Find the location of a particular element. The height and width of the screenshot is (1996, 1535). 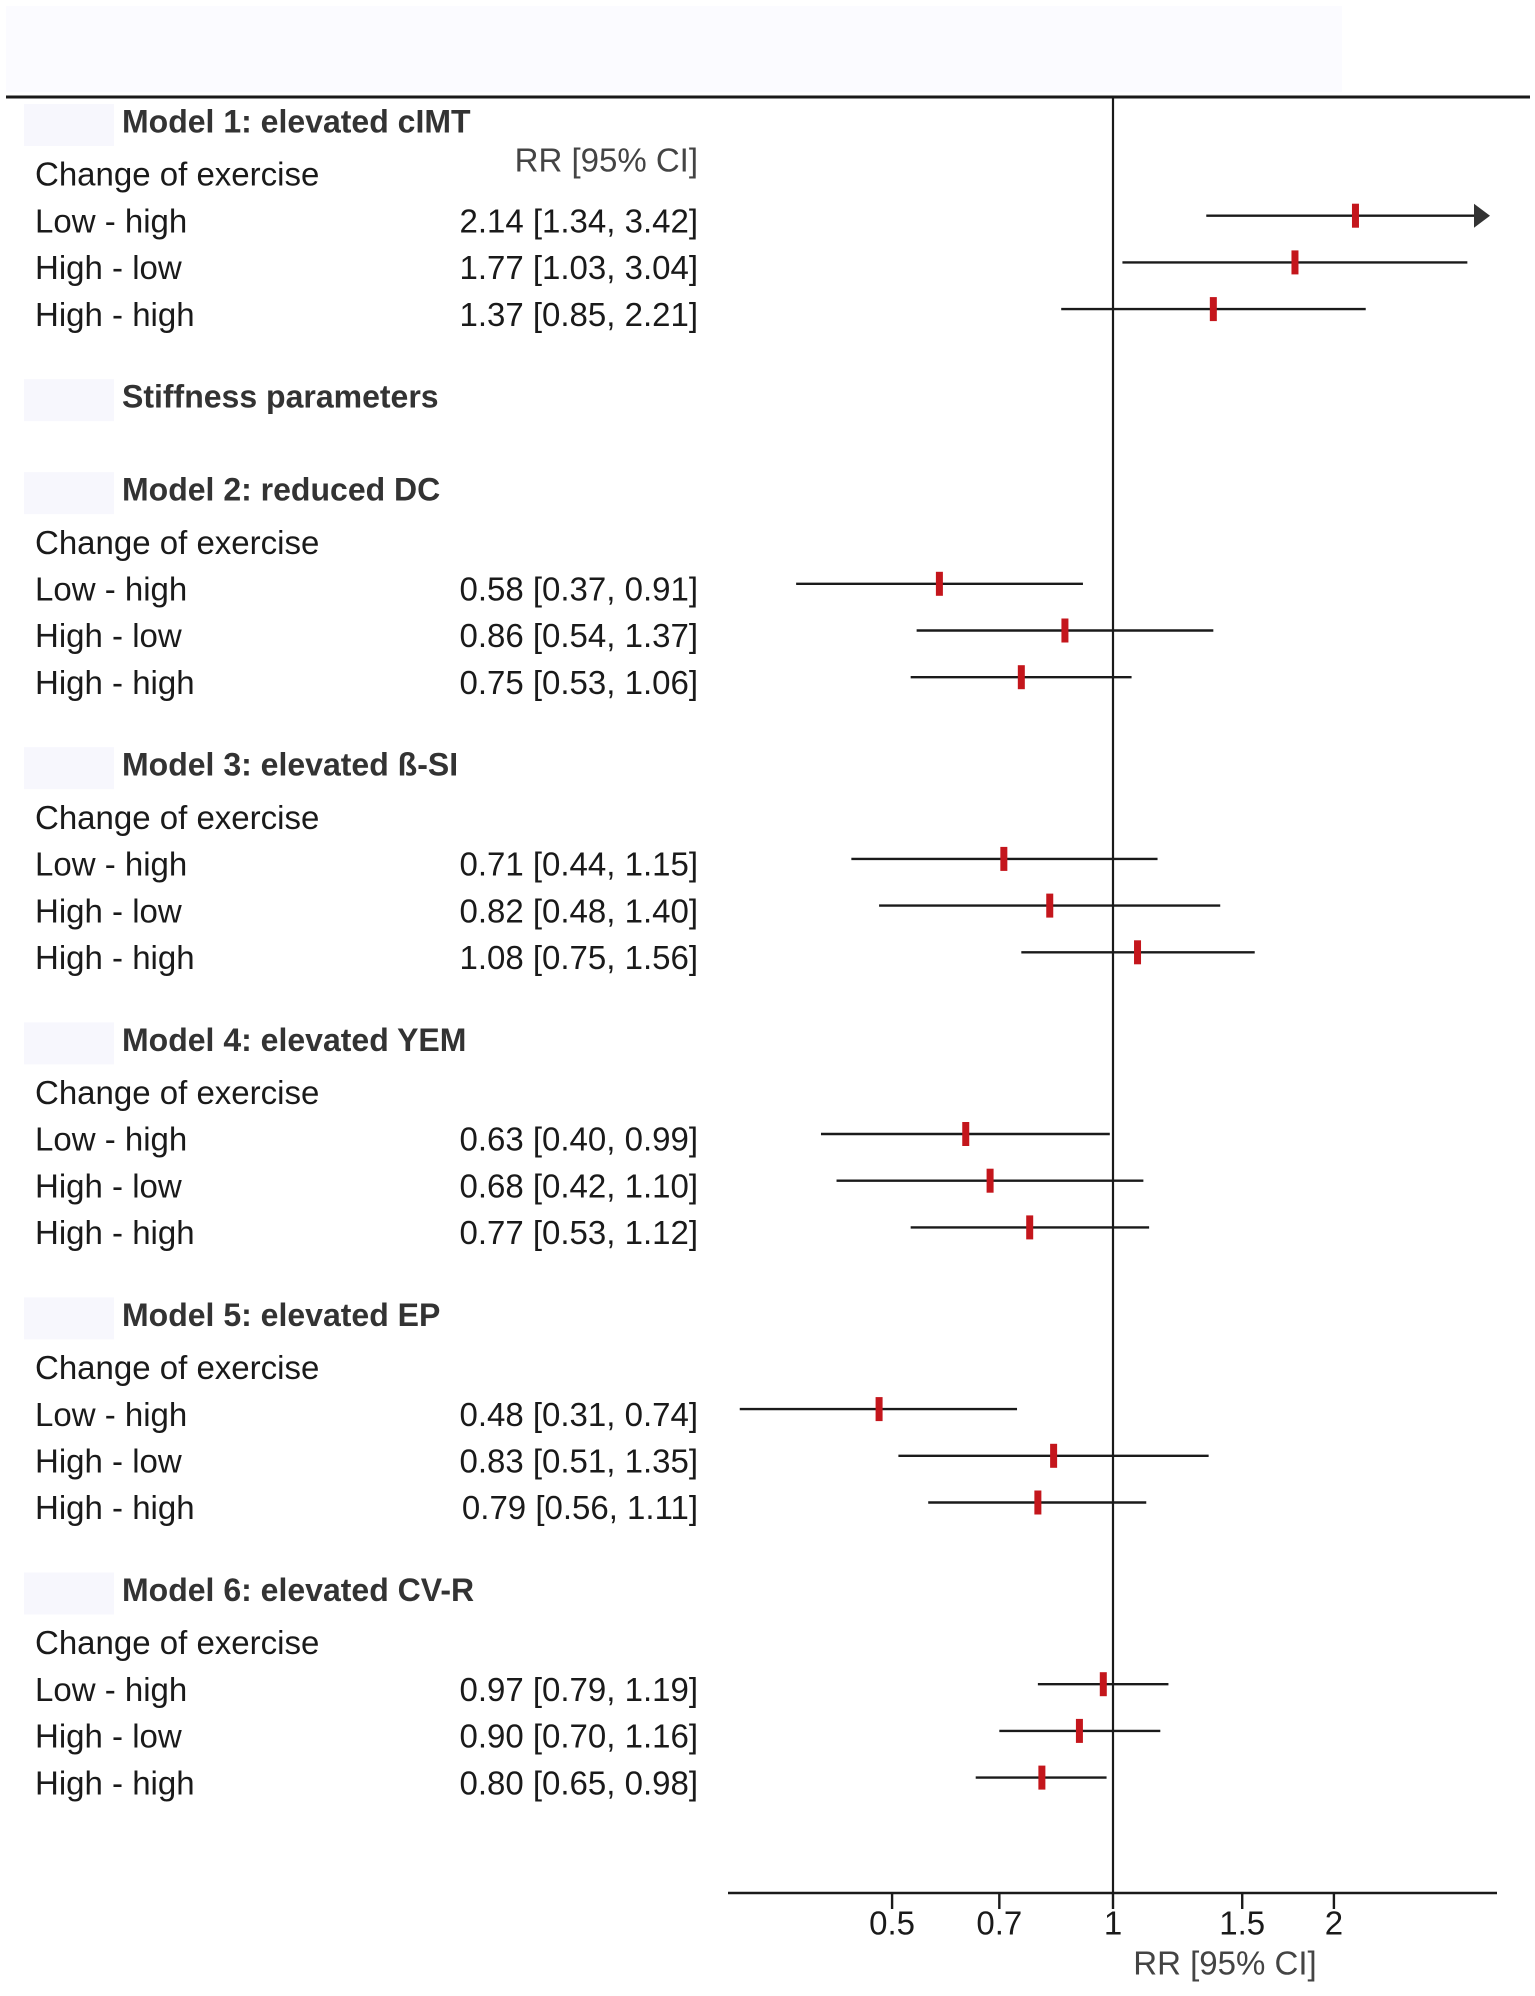

rr-ci-value: 2.14 [1.34, 3.42] is located at coordinates (578, 220).